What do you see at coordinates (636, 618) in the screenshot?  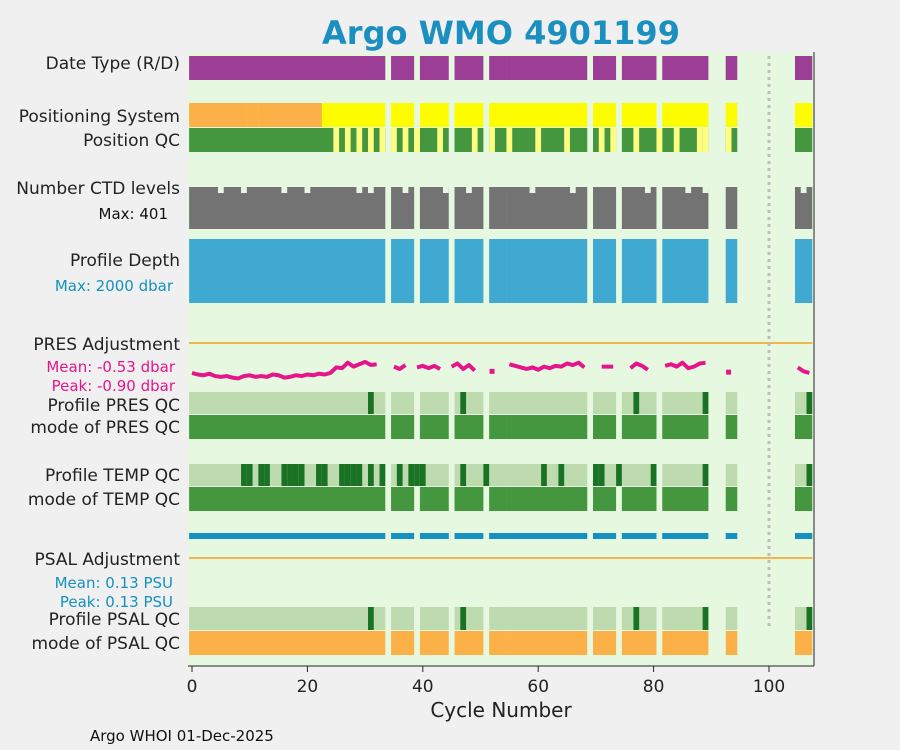 I see `profile-psal-qc-dark-bar` at bounding box center [636, 618].